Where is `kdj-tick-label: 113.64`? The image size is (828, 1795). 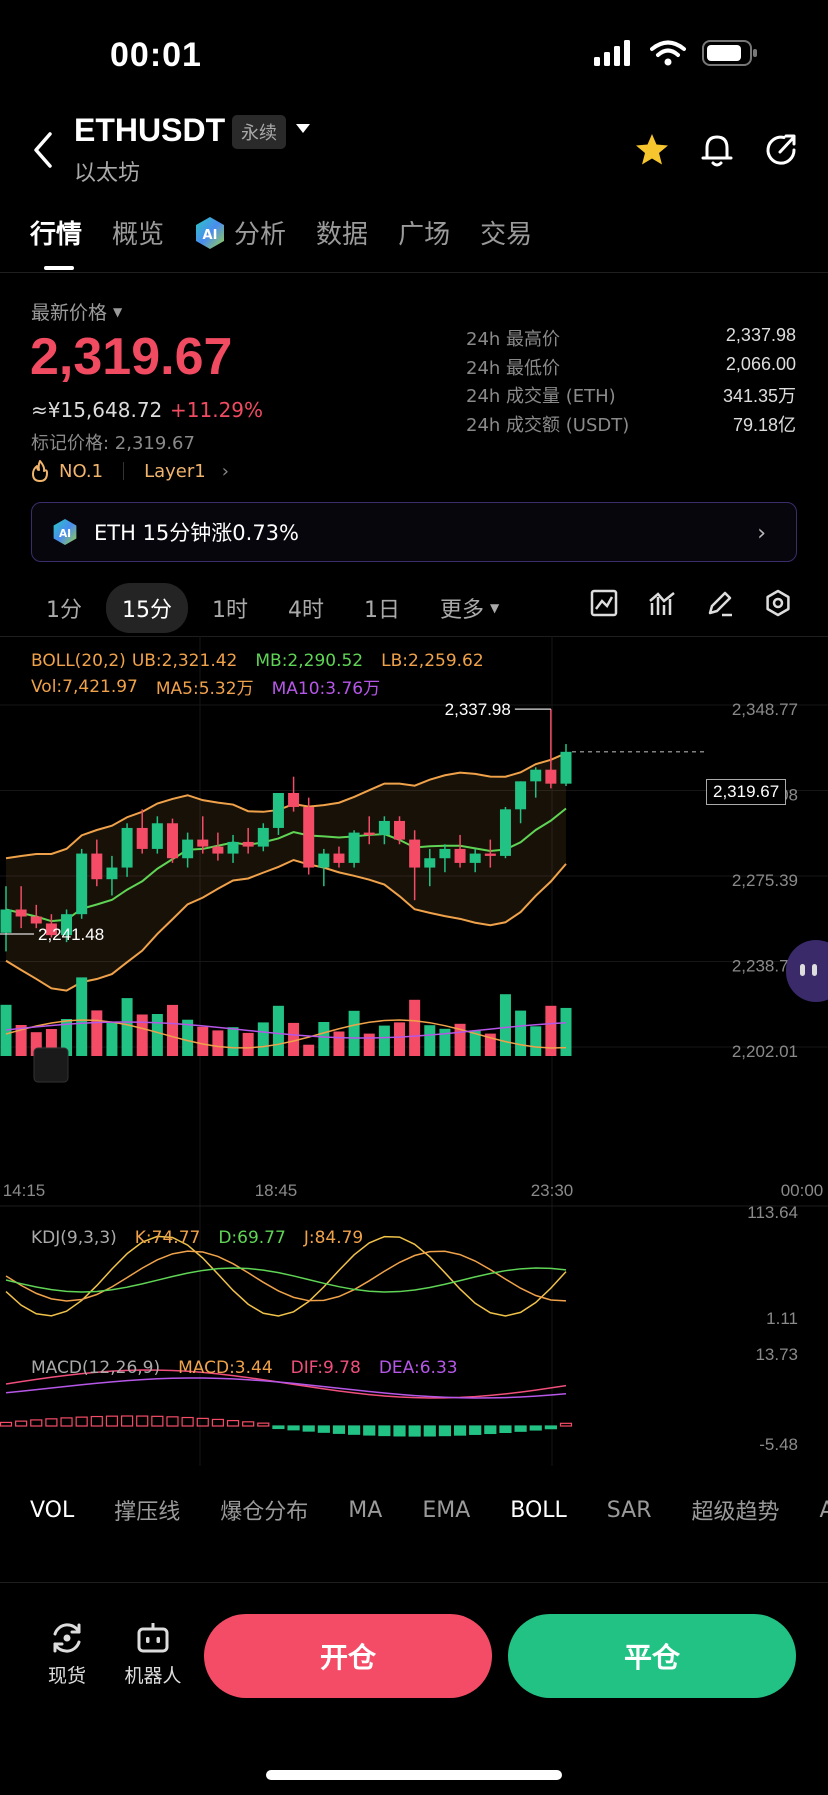 kdj-tick-label: 113.64 is located at coordinates (772, 1212).